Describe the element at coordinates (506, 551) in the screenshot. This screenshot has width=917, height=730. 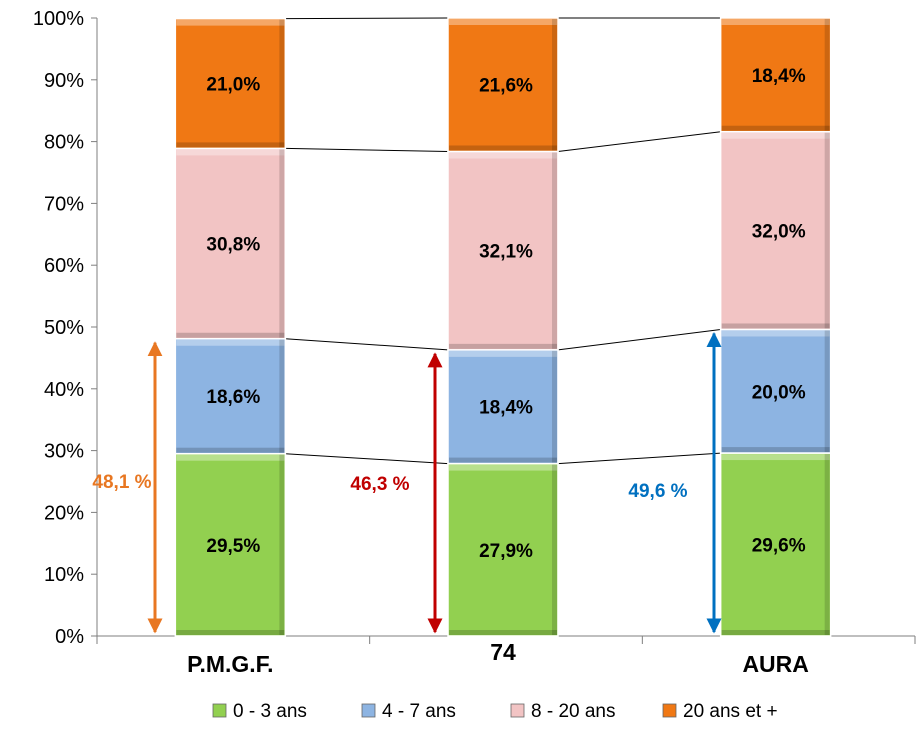
I see `bar-data-label: 27,9%` at that location.